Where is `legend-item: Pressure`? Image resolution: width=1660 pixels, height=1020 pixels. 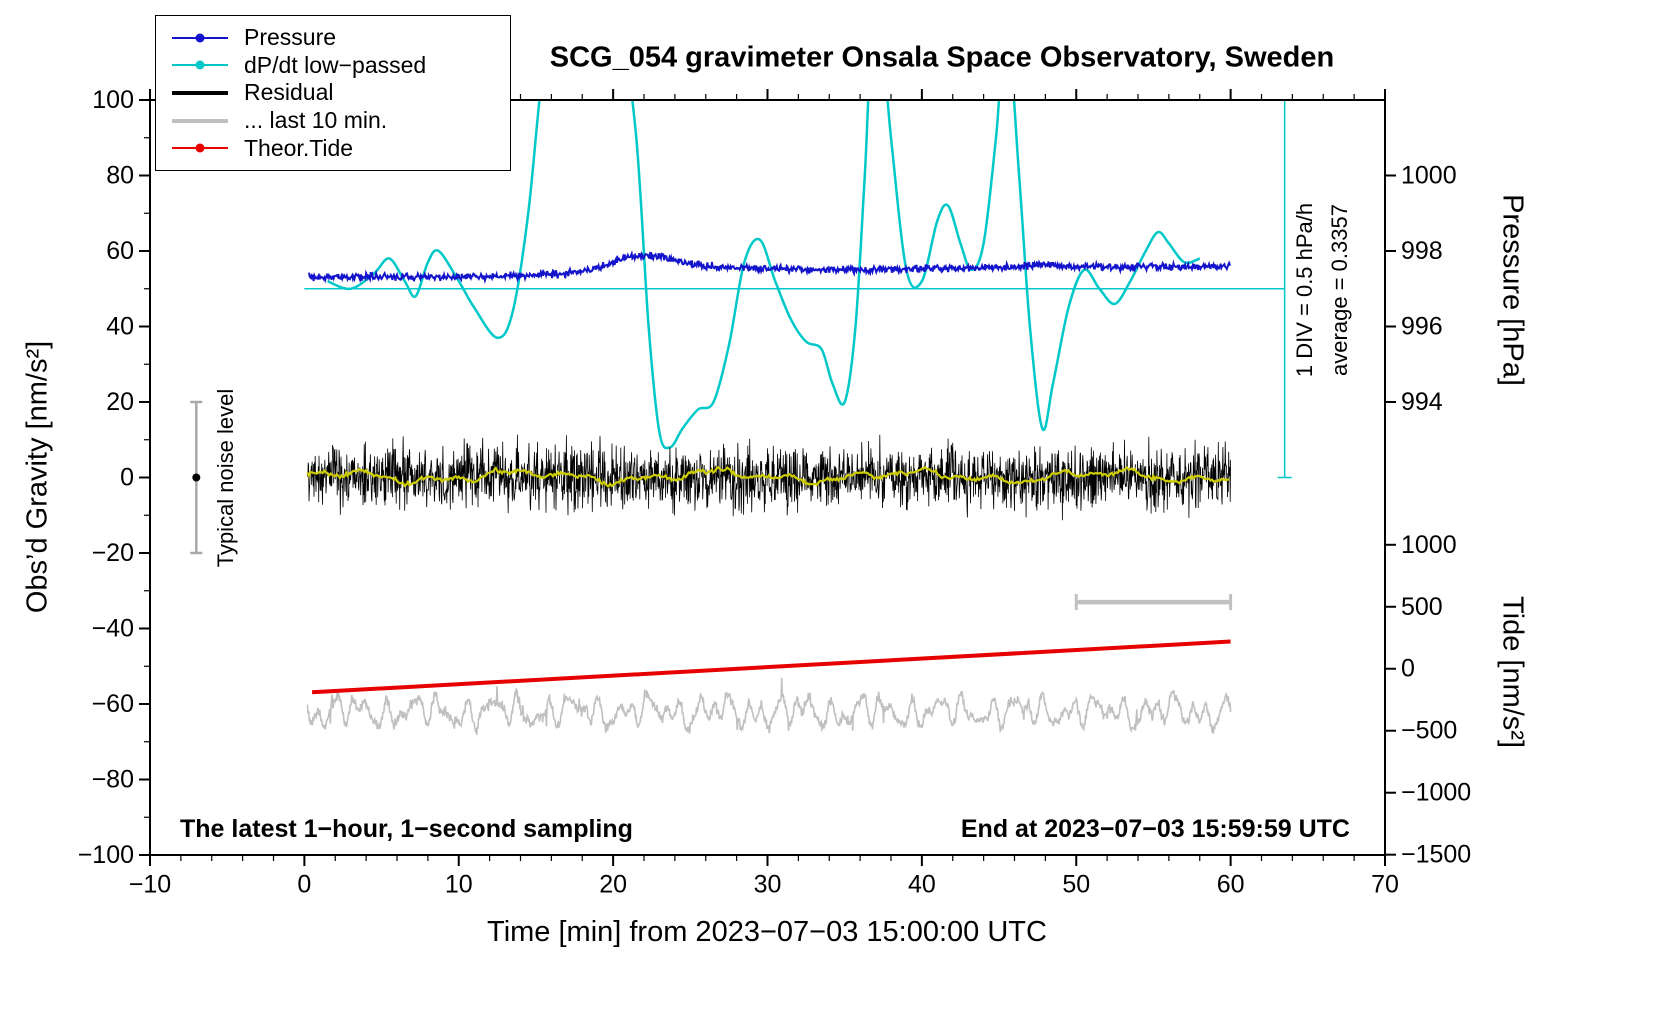 legend-item: Pressure is located at coordinates (333, 37).